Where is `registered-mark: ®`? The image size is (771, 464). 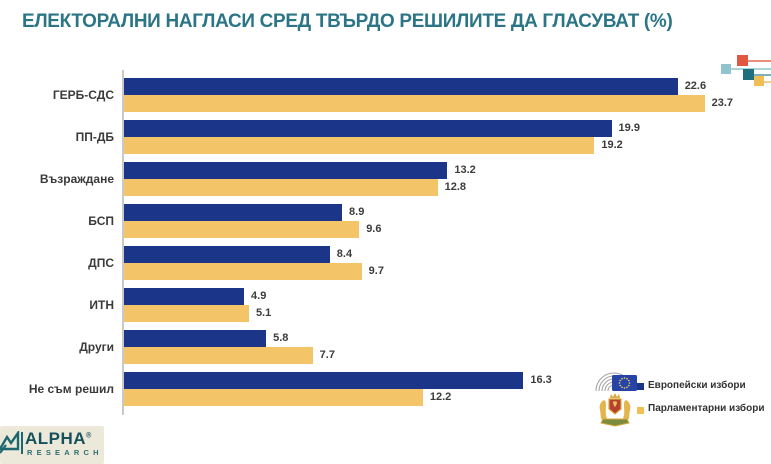
registered-mark: ® is located at coordinates (89, 436).